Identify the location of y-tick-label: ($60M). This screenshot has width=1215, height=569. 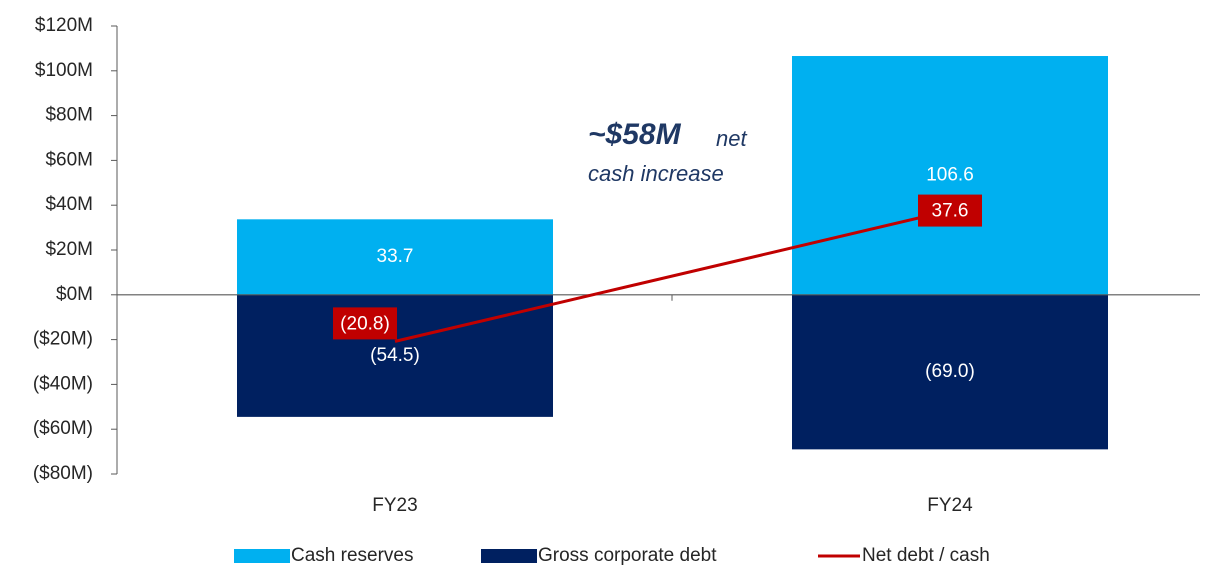
(63, 428).